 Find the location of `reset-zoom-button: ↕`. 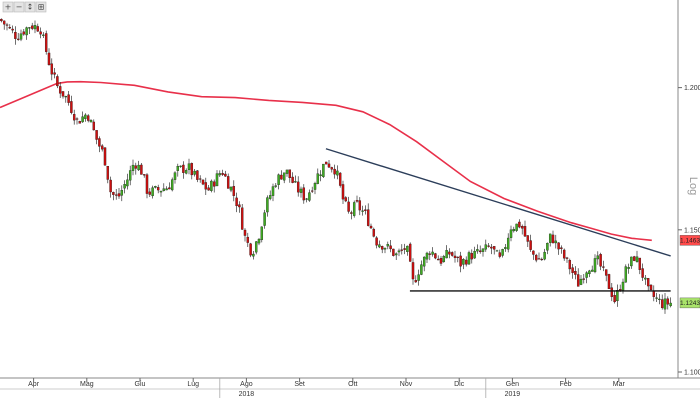

reset-zoom-button: ↕ is located at coordinates (30, 7).